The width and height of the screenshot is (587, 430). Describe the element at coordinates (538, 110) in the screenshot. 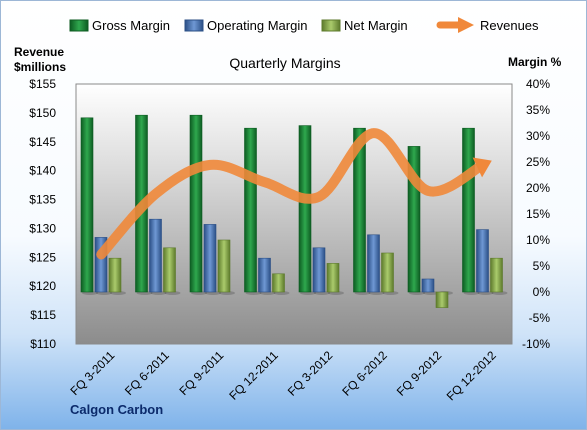

I see `right-tick-label: 35%` at that location.